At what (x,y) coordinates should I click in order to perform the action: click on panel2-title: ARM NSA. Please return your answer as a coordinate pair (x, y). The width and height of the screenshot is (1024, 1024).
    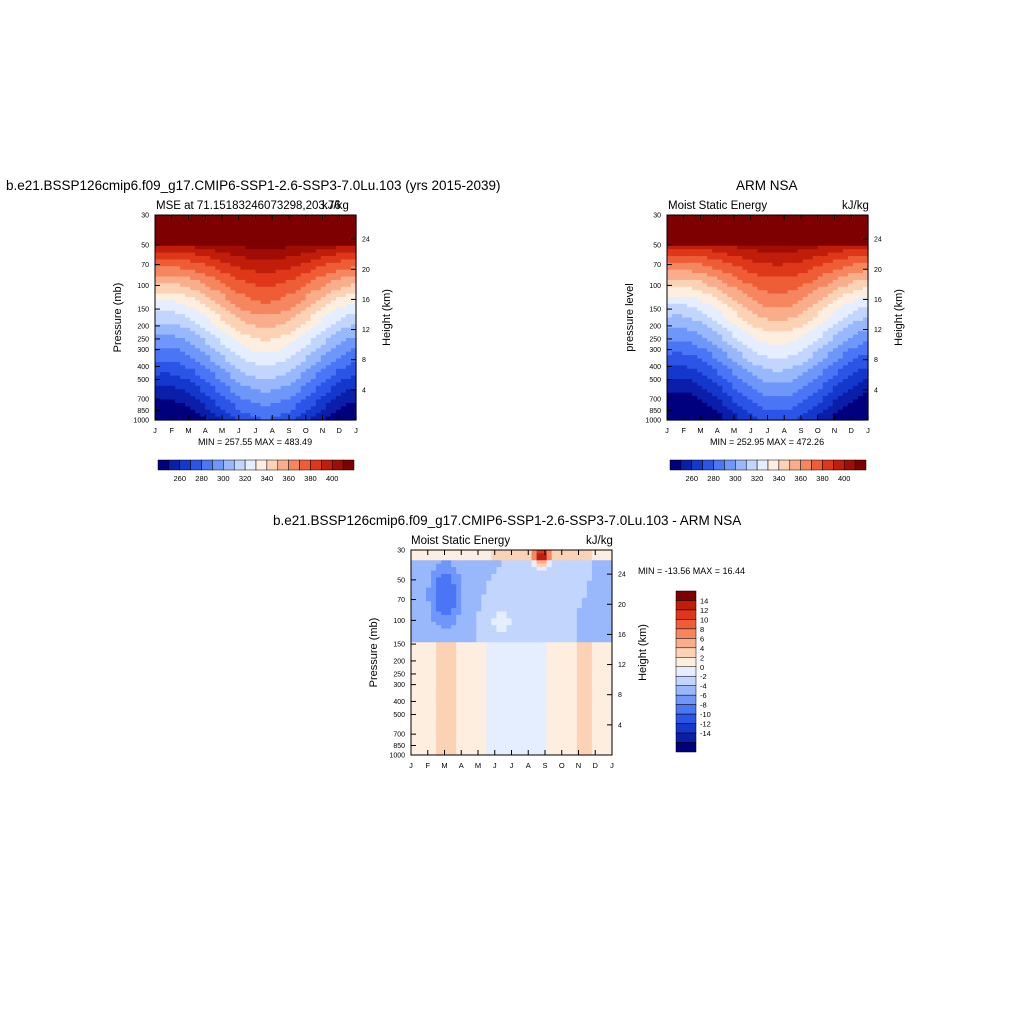
    Looking at the image, I should click on (767, 185).